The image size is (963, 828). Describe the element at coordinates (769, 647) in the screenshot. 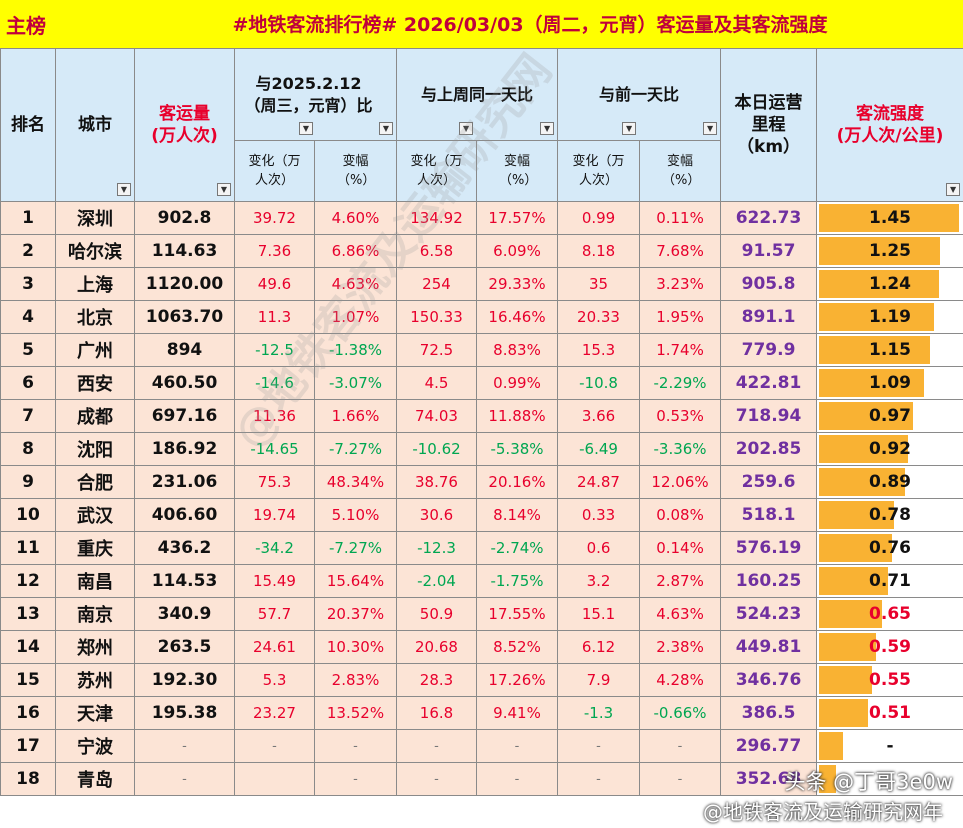

I see `mileage-cell: 449.81` at that location.